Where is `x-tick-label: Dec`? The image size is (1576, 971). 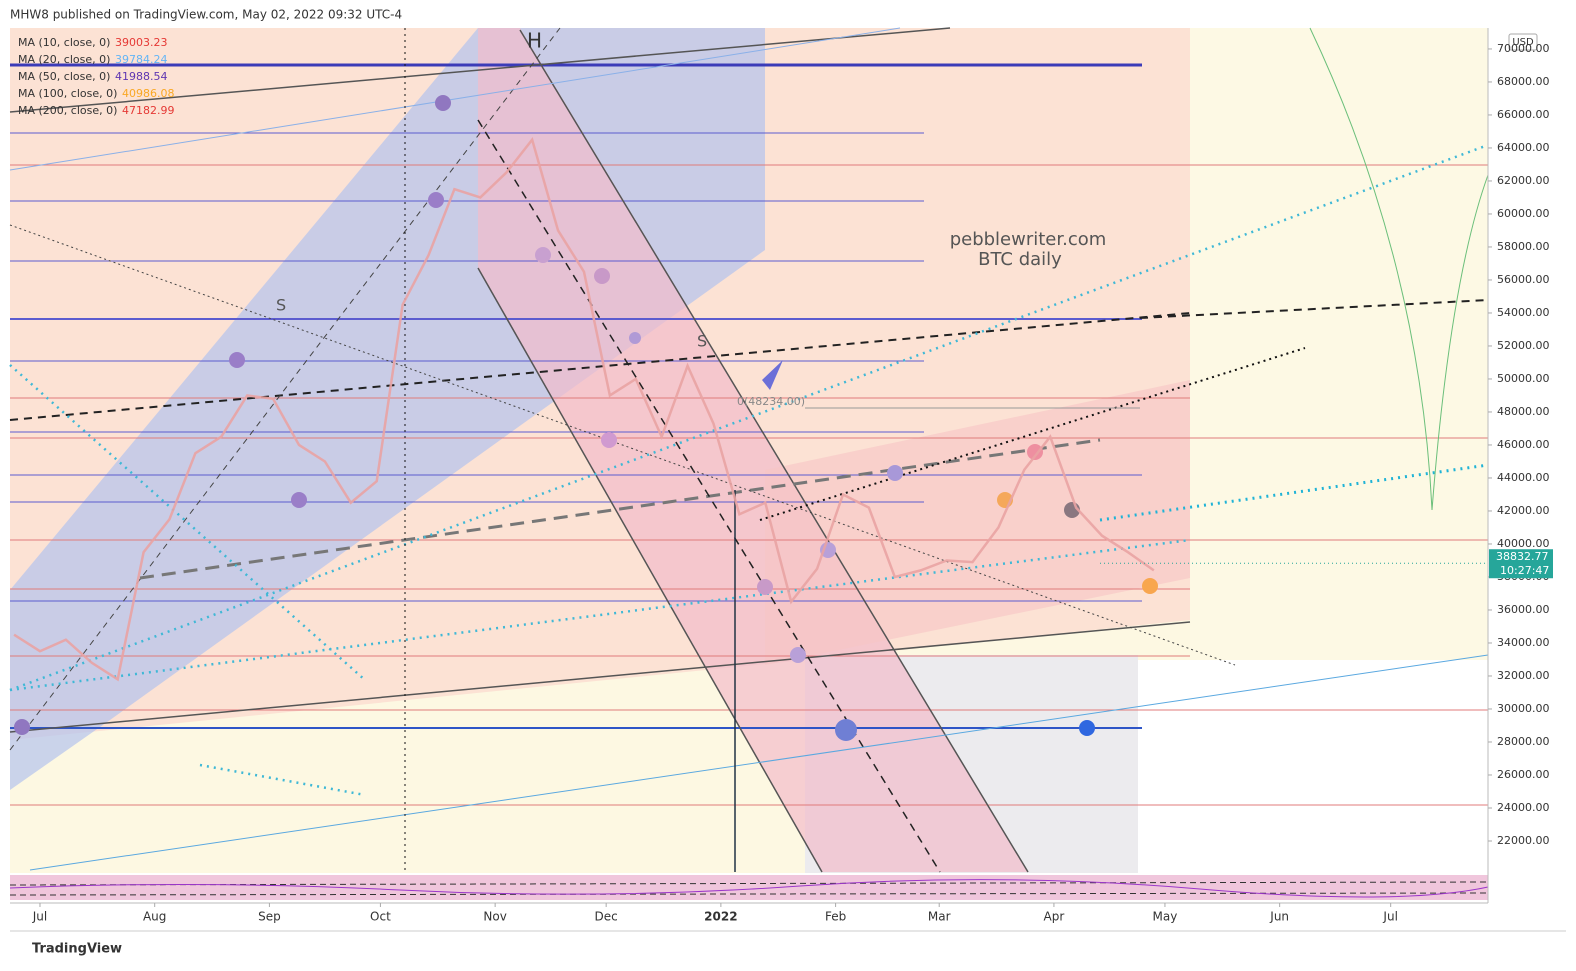 x-tick-label: Dec is located at coordinates (606, 917).